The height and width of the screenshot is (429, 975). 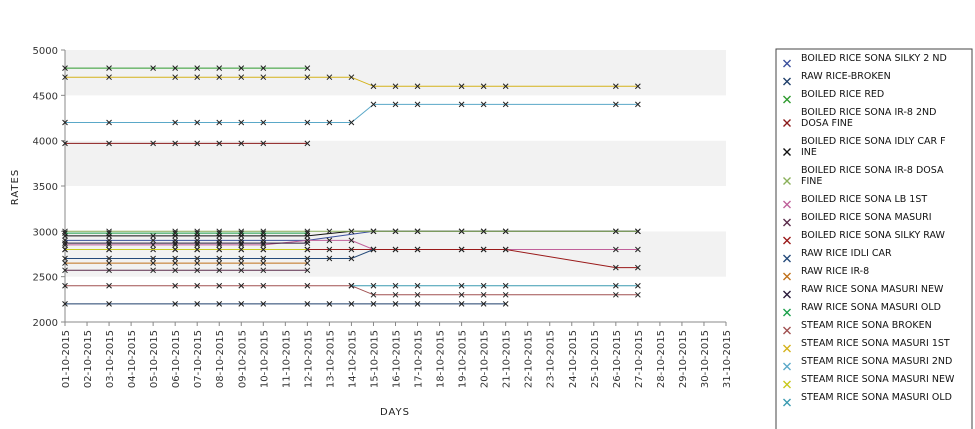 What do you see at coordinates (45, 187) in the screenshot?
I see `y-tick-label: 3500` at bounding box center [45, 187].